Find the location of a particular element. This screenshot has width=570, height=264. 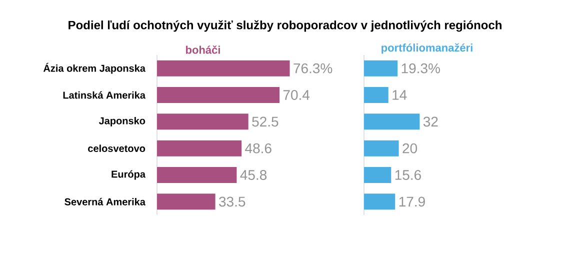

data-label: 48.6 is located at coordinates (258, 148).